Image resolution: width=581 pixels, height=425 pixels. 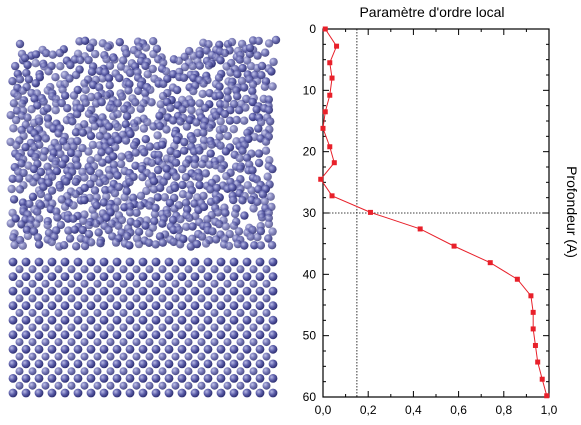 What do you see at coordinates (312, 29) in the screenshot?
I see `y-tick-label: 0` at bounding box center [312, 29].